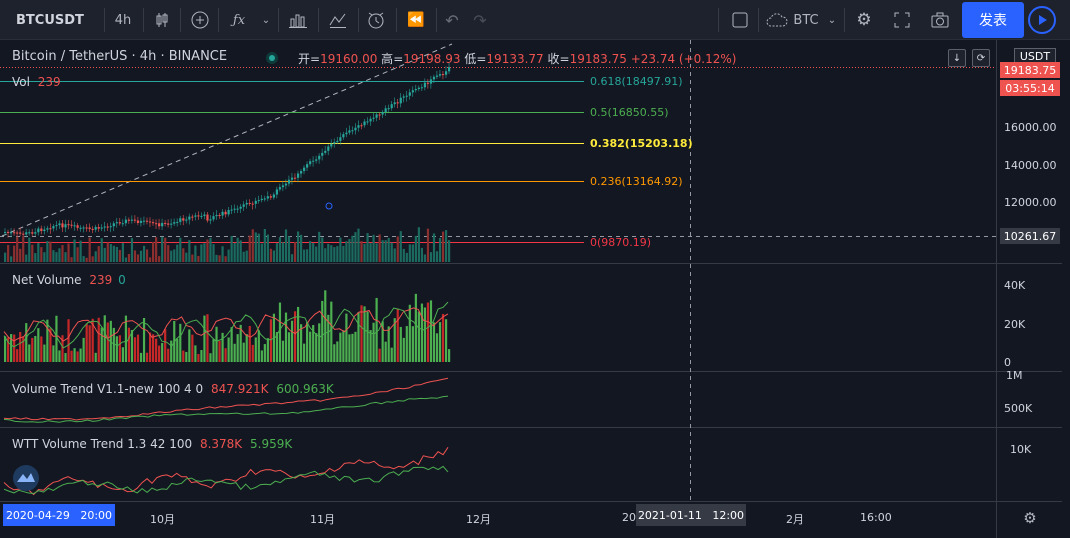  What do you see at coordinates (535, 20) in the screenshot?
I see `top-toolbar: BTCUSDT 4h ƒx ⌄ ⏪ ↶ ↷ BTC ⌄ ⚙ 发表` at bounding box center [535, 20].